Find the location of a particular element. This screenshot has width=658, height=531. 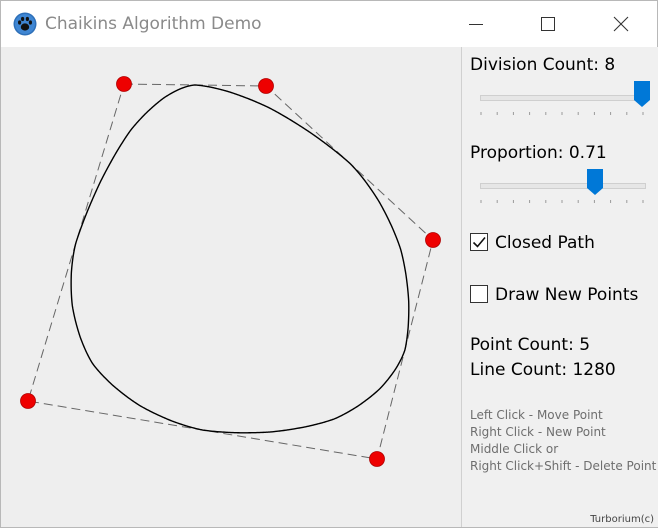

closed-path-checkbox is located at coordinates (479, 242).